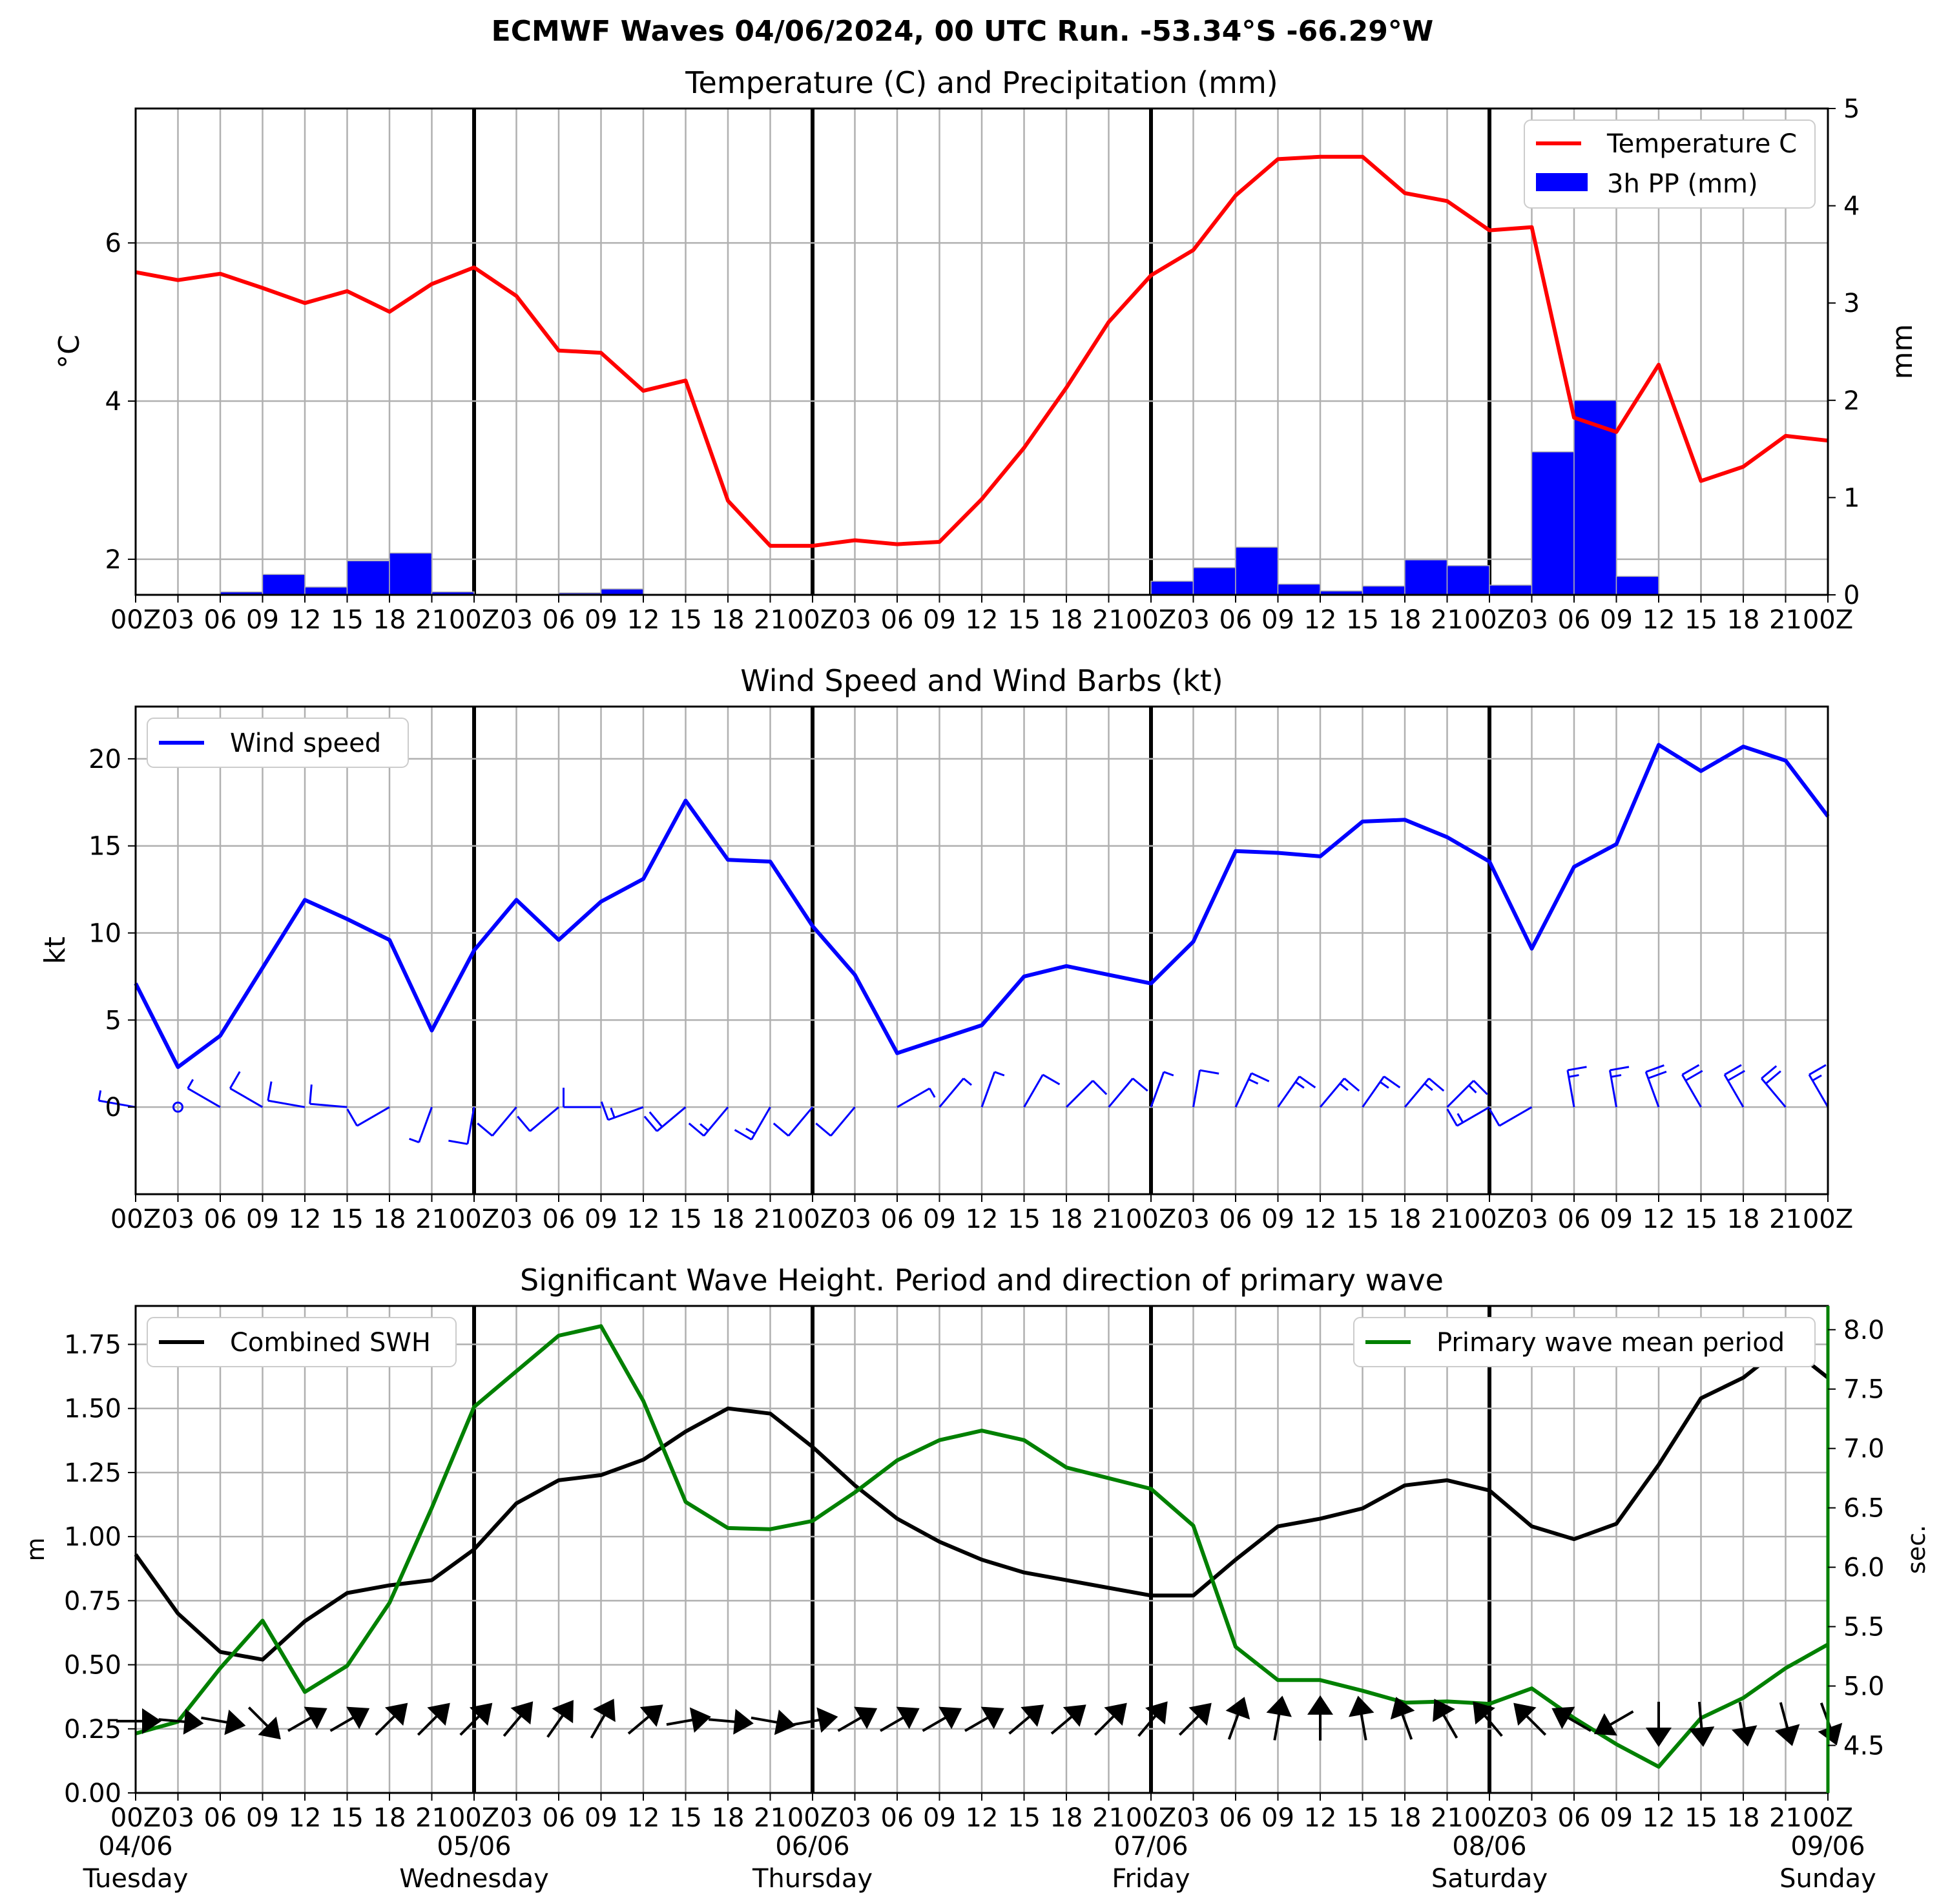  What do you see at coordinates (1610, 1343) in the screenshot?
I see `legend-label-period: Primary wave mean period` at bounding box center [1610, 1343].